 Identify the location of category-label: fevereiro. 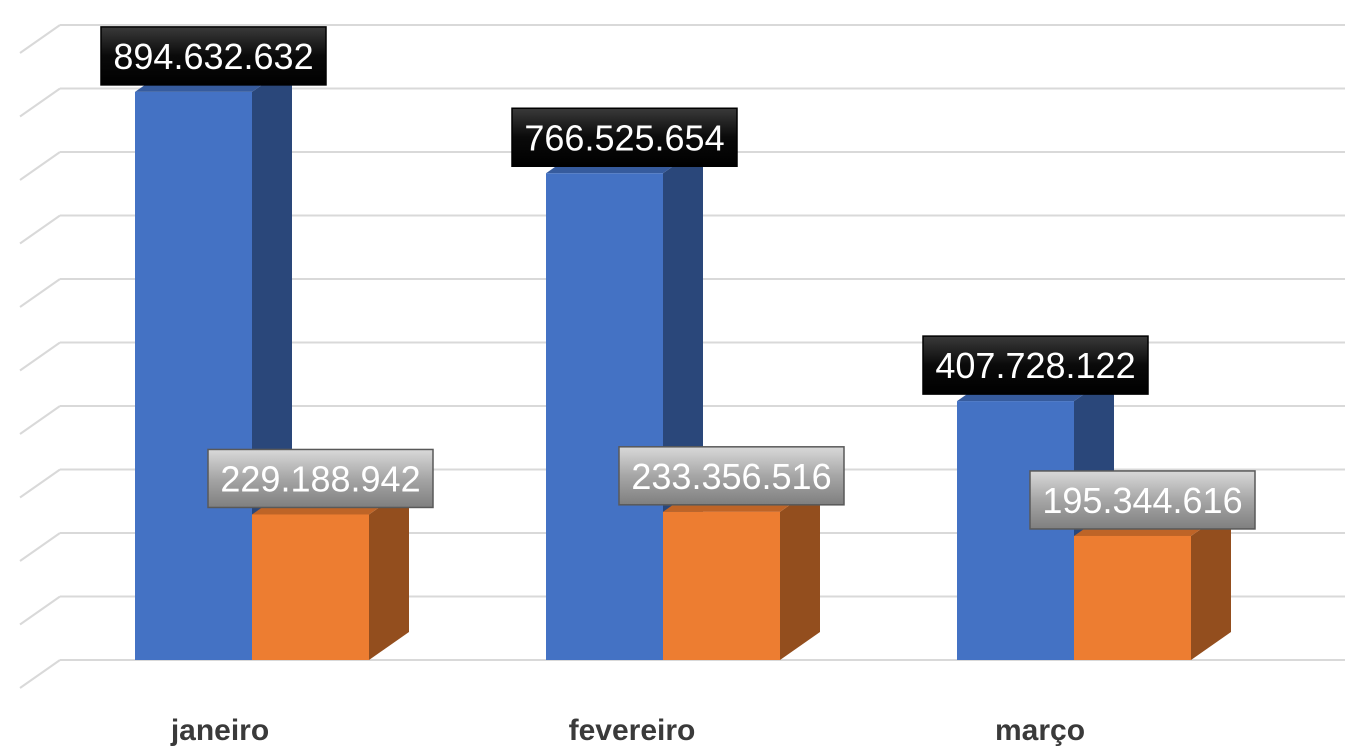
(632, 730).